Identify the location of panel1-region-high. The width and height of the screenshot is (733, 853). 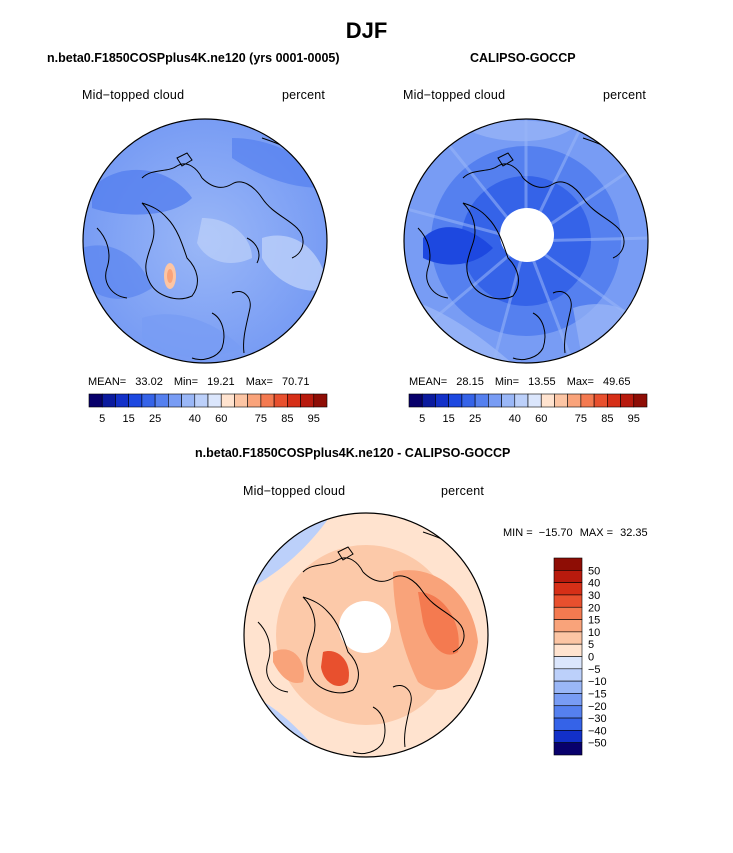
(224, 240).